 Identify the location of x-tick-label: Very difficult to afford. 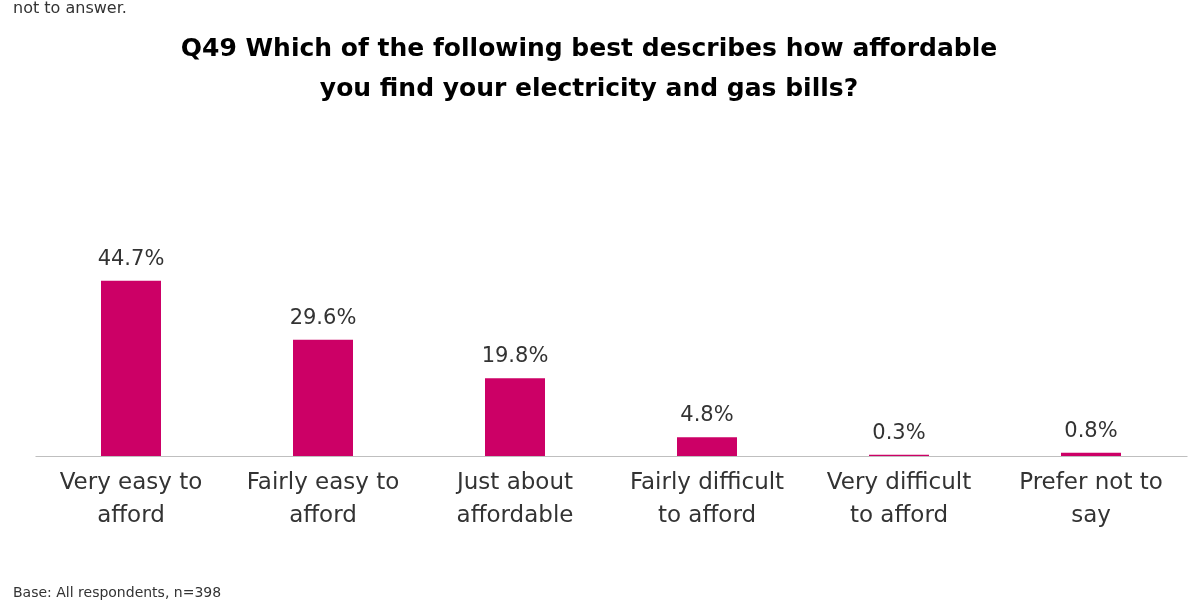
(899, 497).